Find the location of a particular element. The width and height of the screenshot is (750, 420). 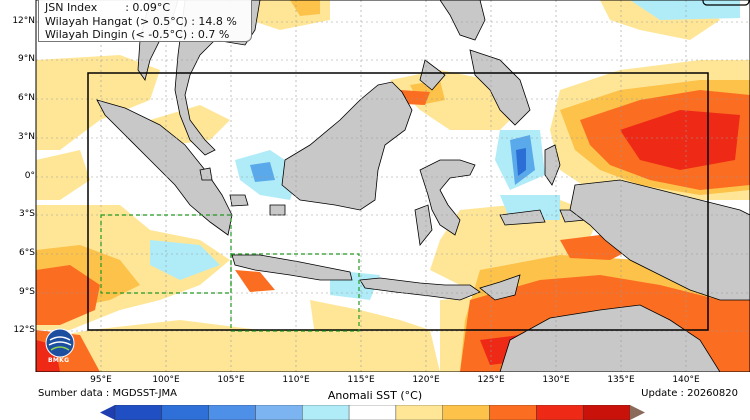

sst-anomaly-colorbar is located at coordinates (372, 412).